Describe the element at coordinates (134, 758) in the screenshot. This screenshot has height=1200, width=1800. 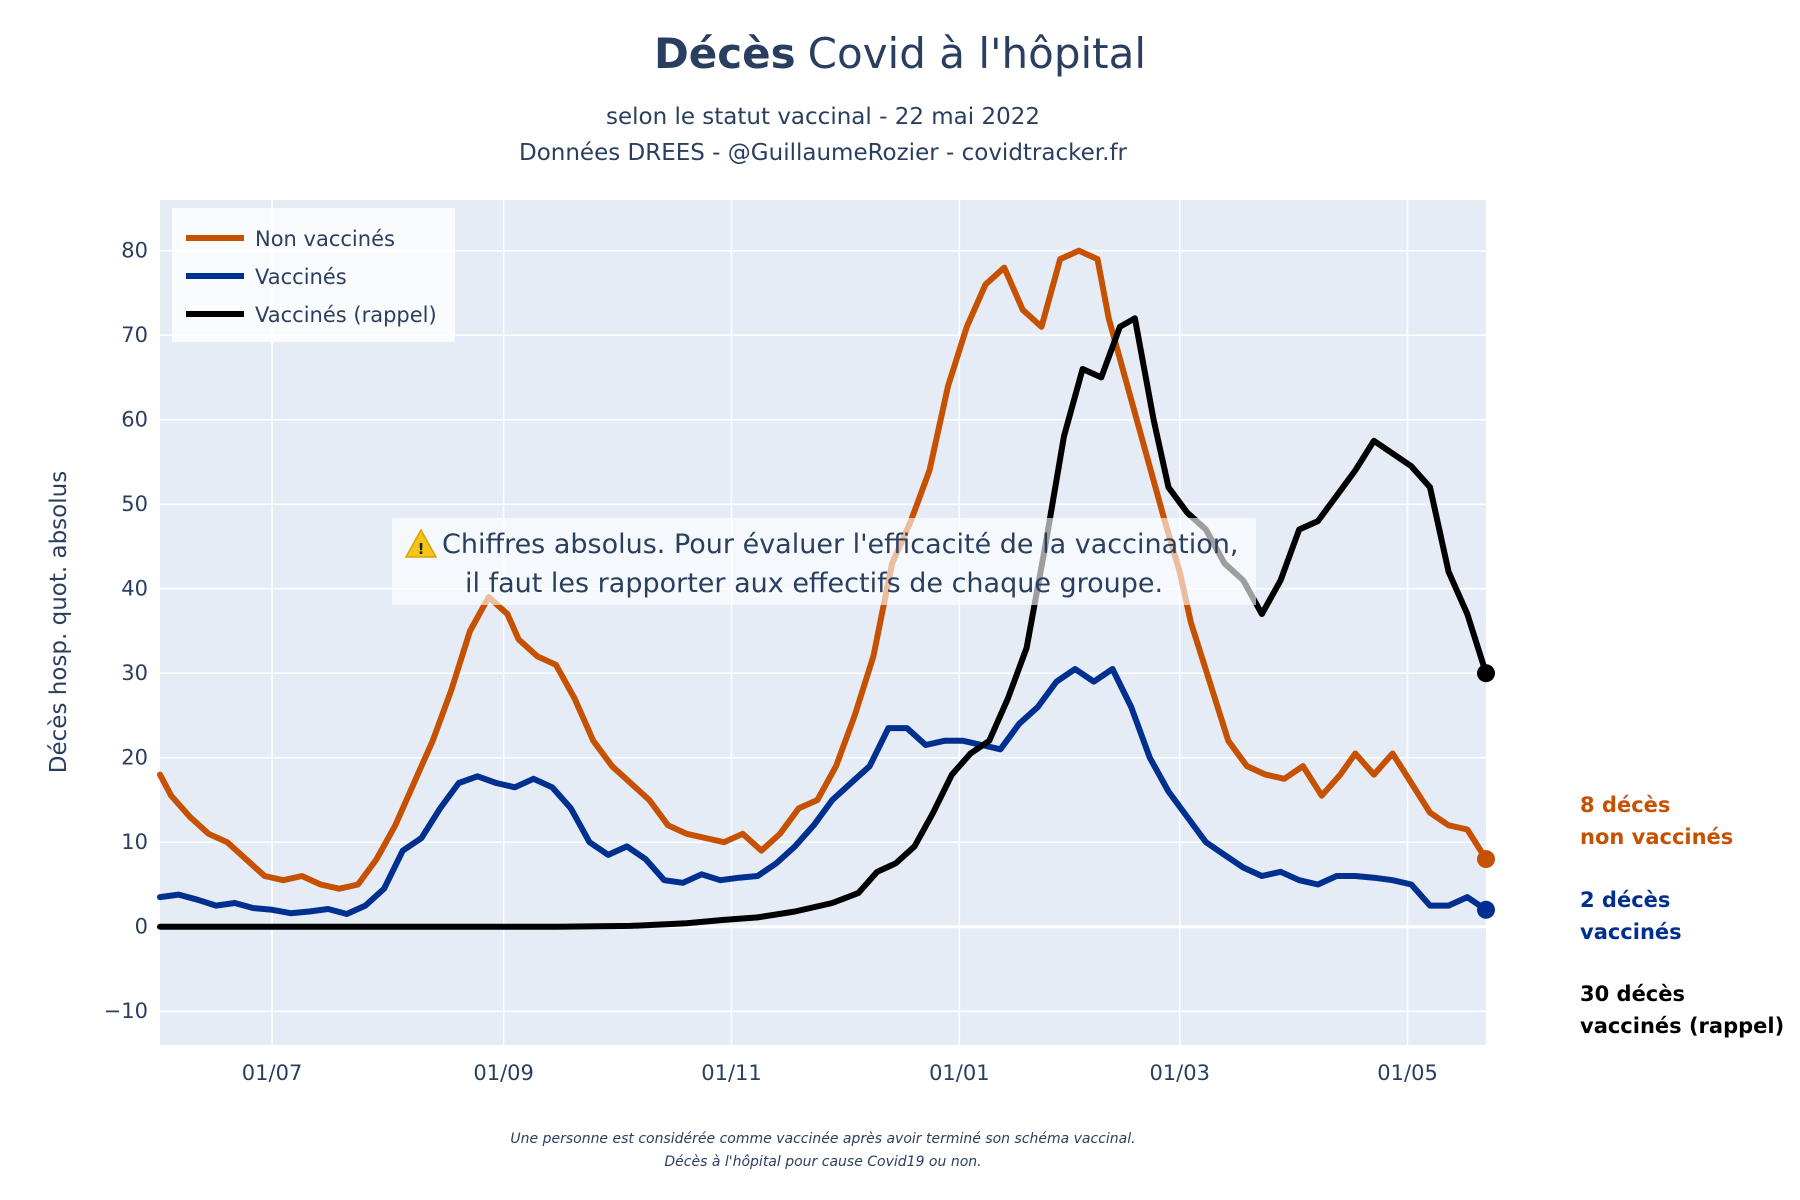
I see `y-tick-label: 20` at that location.